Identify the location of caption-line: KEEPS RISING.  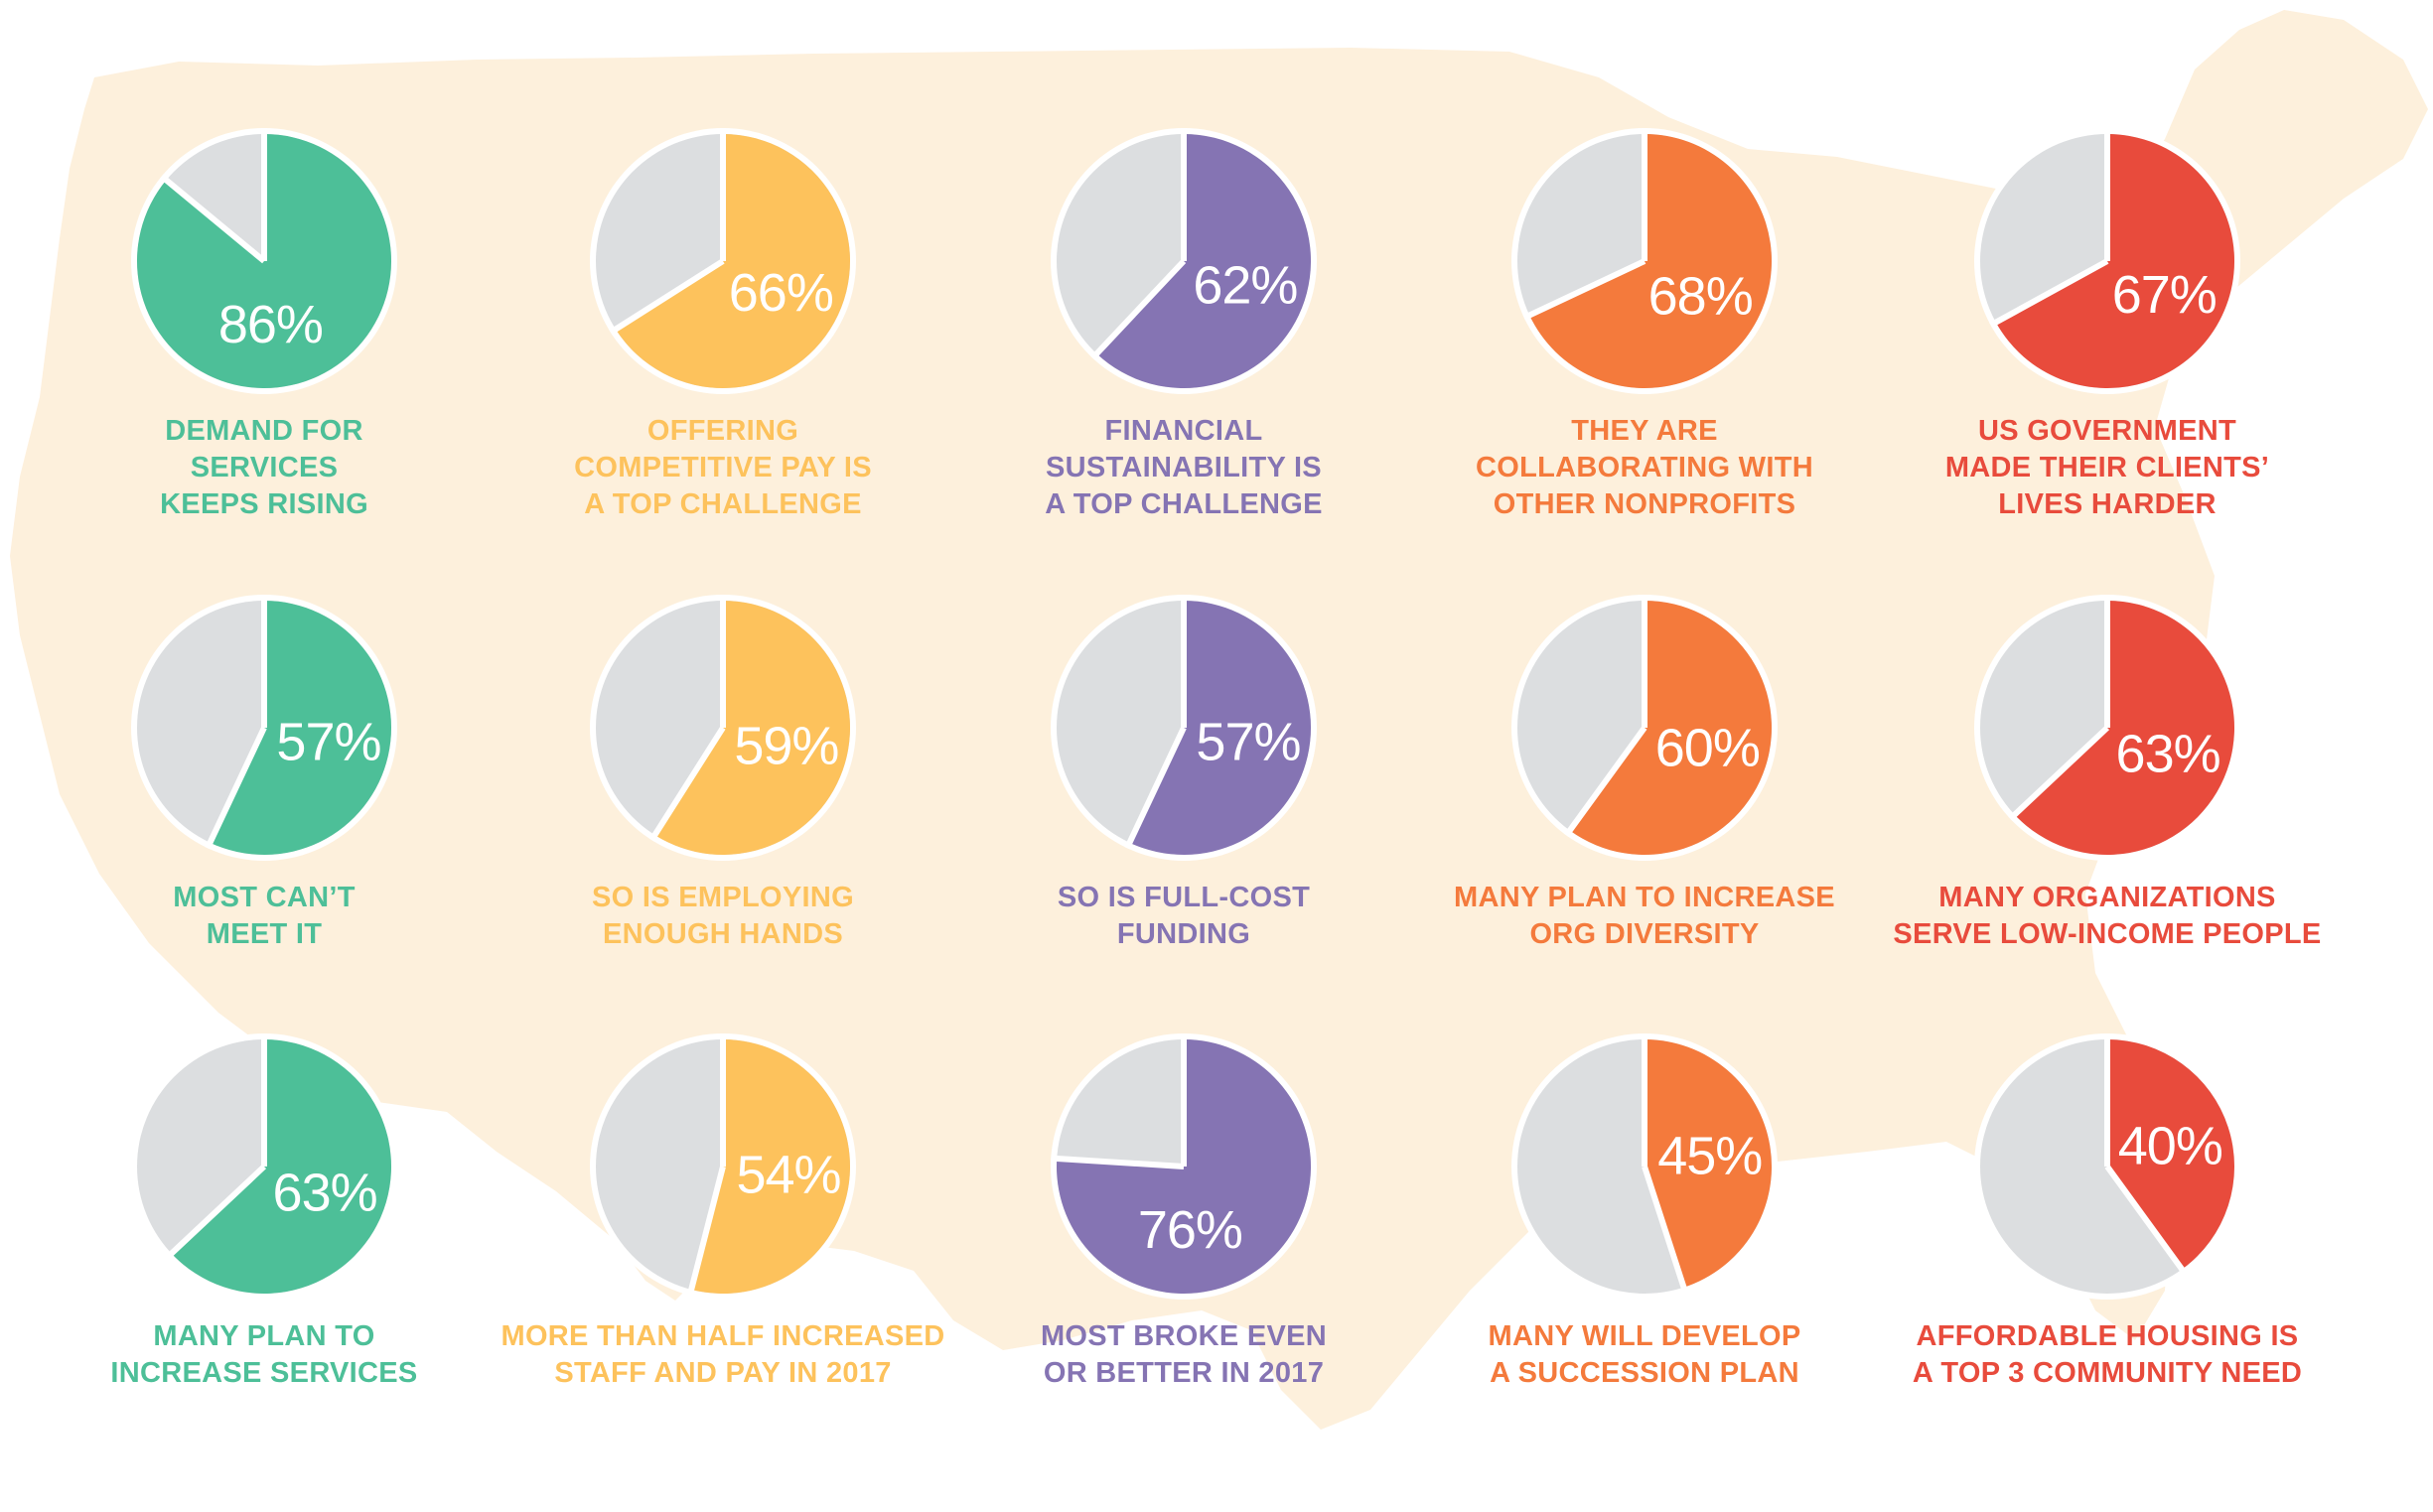
(264, 504).